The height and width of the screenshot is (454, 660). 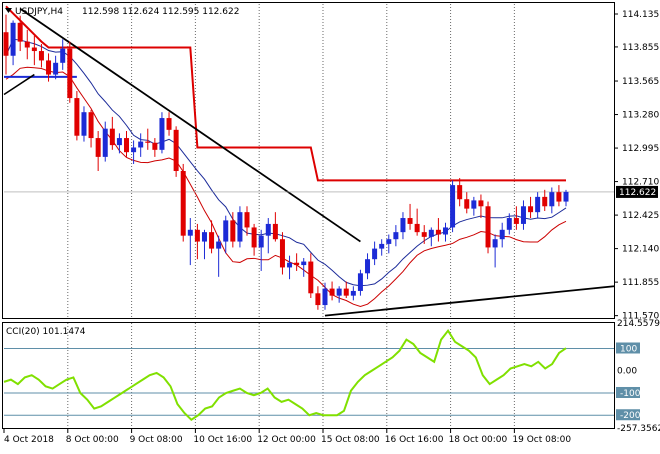 I want to click on triangle-down-icon, so click(x=8, y=10).